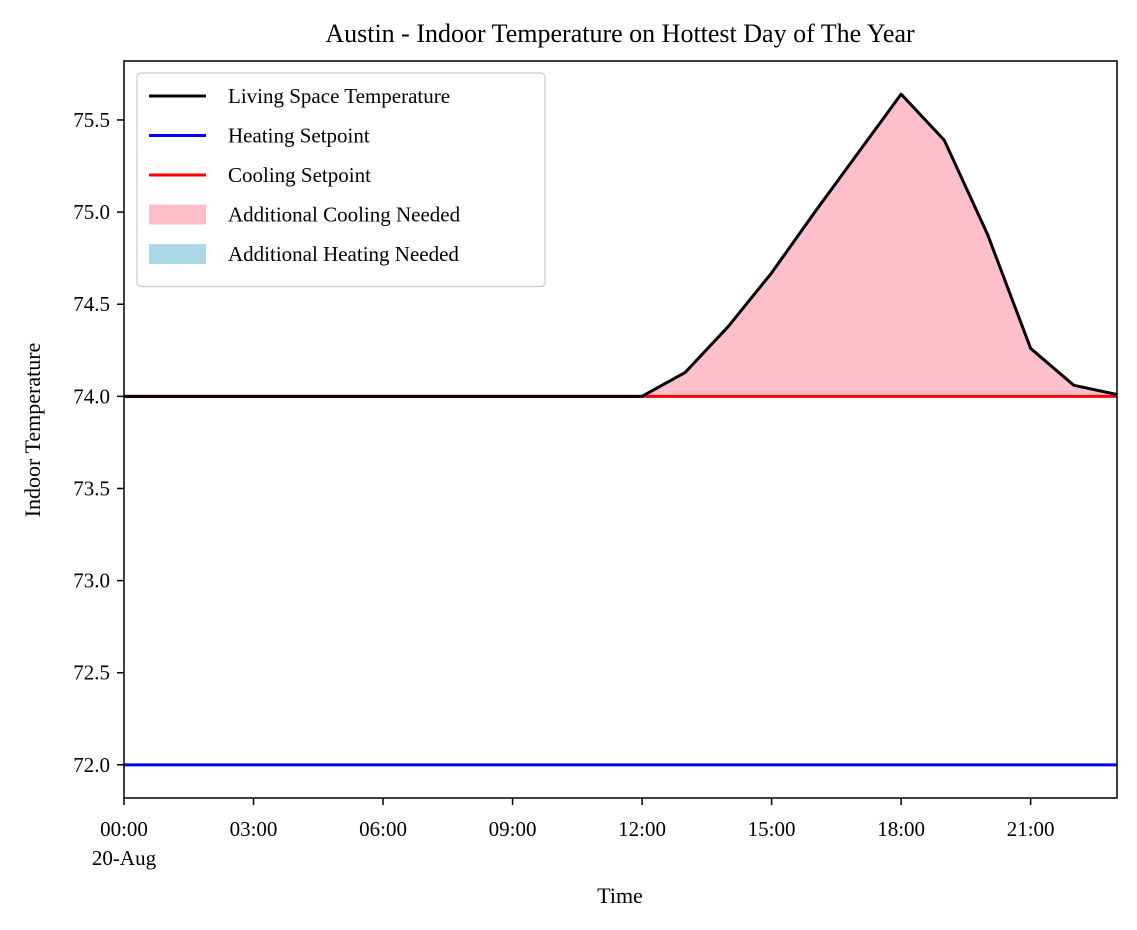 This screenshot has width=1137, height=930. Describe the element at coordinates (98, 442) in the screenshot. I see `y-axis: 72.0 72.5 73.0 73.5 74.0 74.5 75.0 75.5` at that location.